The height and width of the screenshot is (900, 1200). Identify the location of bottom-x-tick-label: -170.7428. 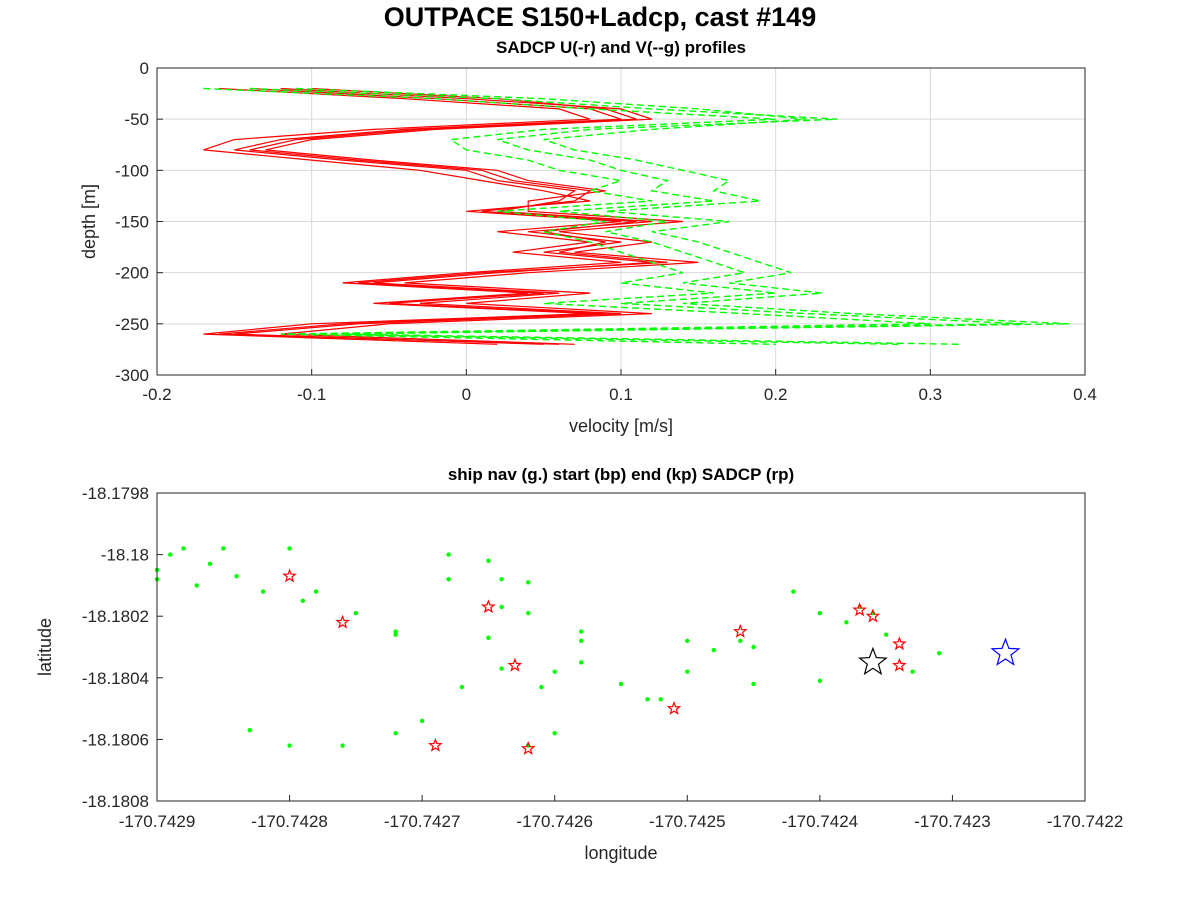
(289, 821).